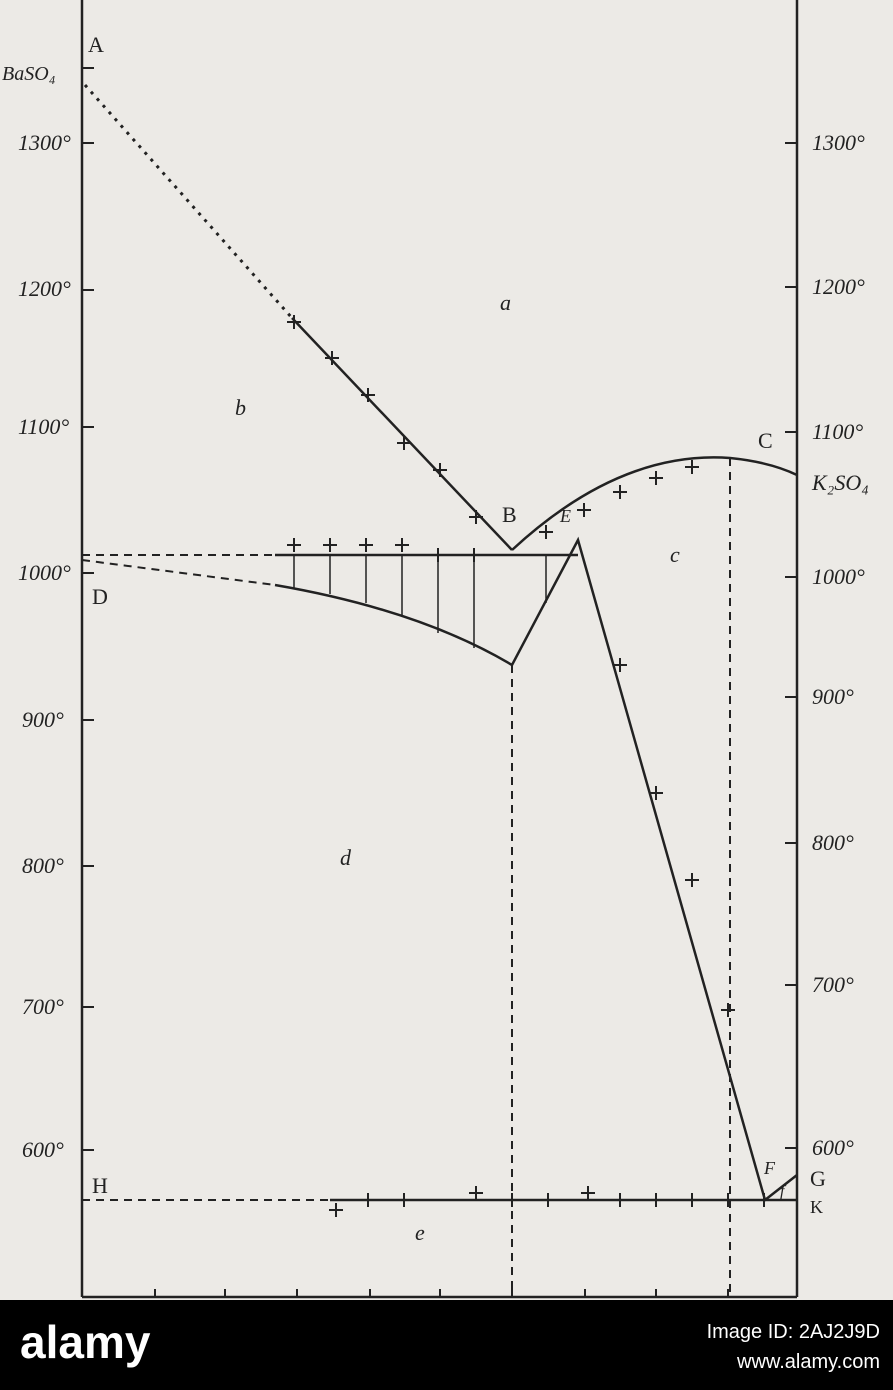 This screenshot has height=1390, width=893. Describe the element at coordinates (654, 503) in the screenshot. I see `liquidus-right` at that location.